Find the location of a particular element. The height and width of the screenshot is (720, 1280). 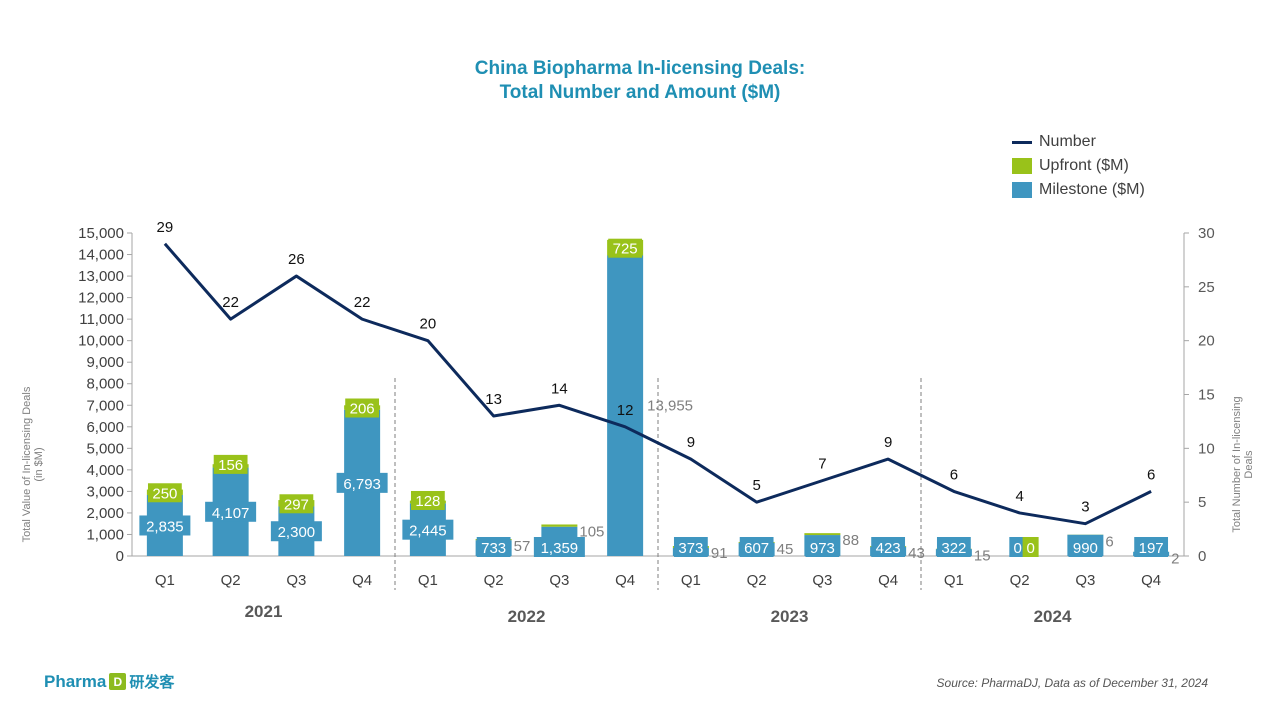

number-label: 22 is located at coordinates (230, 302).